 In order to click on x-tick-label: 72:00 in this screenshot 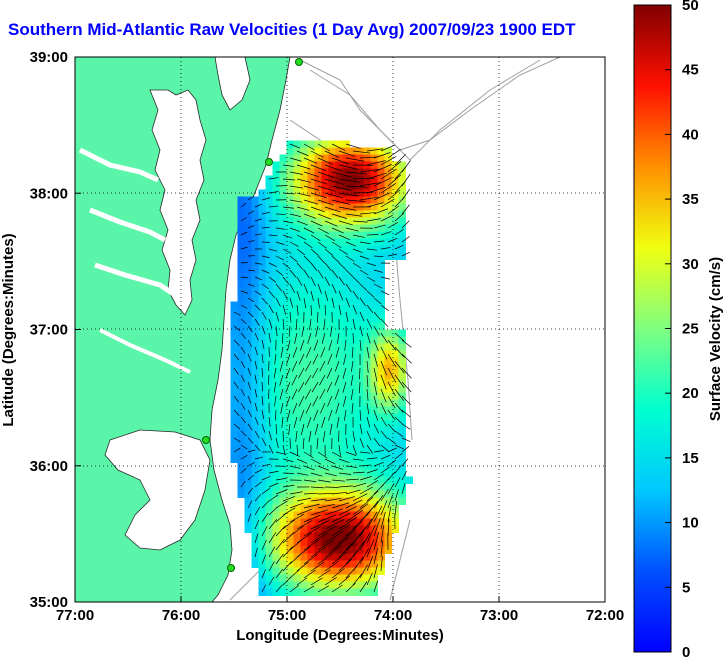, I will do `click(605, 615)`.